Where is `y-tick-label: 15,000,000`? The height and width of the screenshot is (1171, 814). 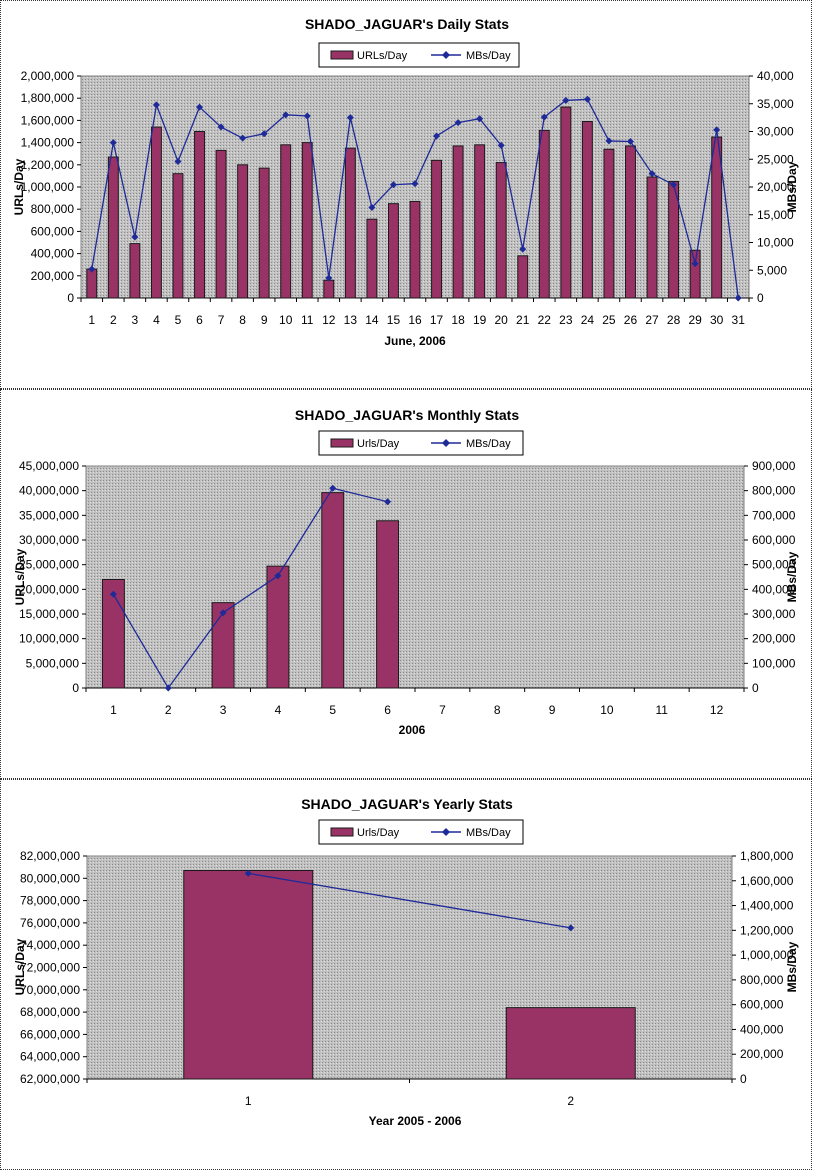
y-tick-label: 15,000,000 is located at coordinates (49, 614).